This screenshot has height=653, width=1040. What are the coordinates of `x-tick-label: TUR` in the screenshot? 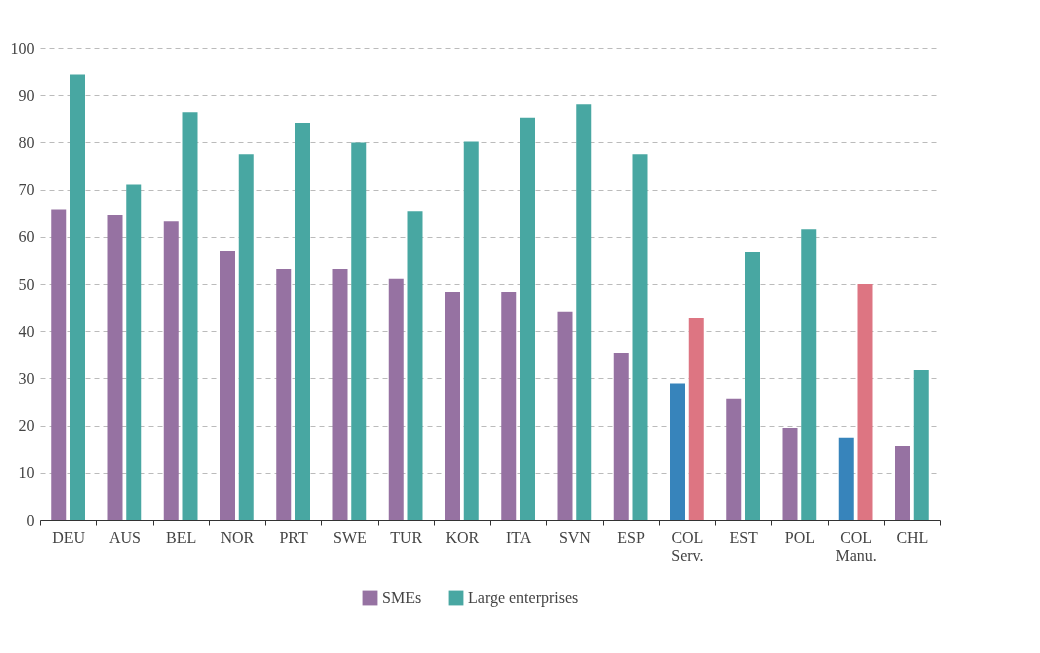 It's located at (406, 537).